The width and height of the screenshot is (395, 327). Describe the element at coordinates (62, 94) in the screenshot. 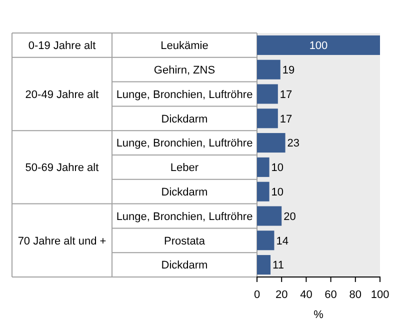

I see `text: 20-49 Jahre alt` at that location.